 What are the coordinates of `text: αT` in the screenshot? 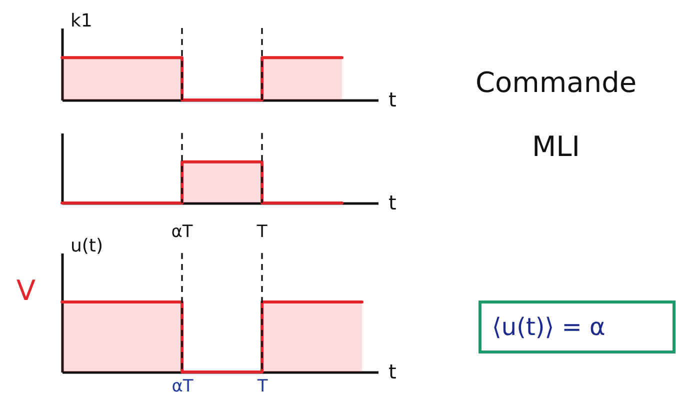 It's located at (182, 232).